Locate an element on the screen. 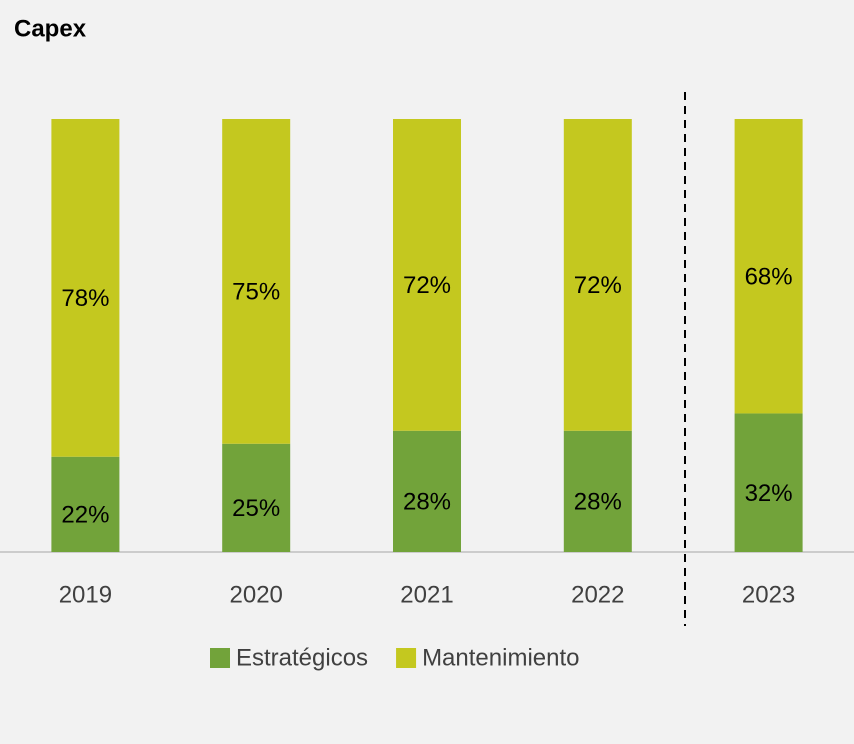  x-tick-label: 2020 is located at coordinates (256, 594).